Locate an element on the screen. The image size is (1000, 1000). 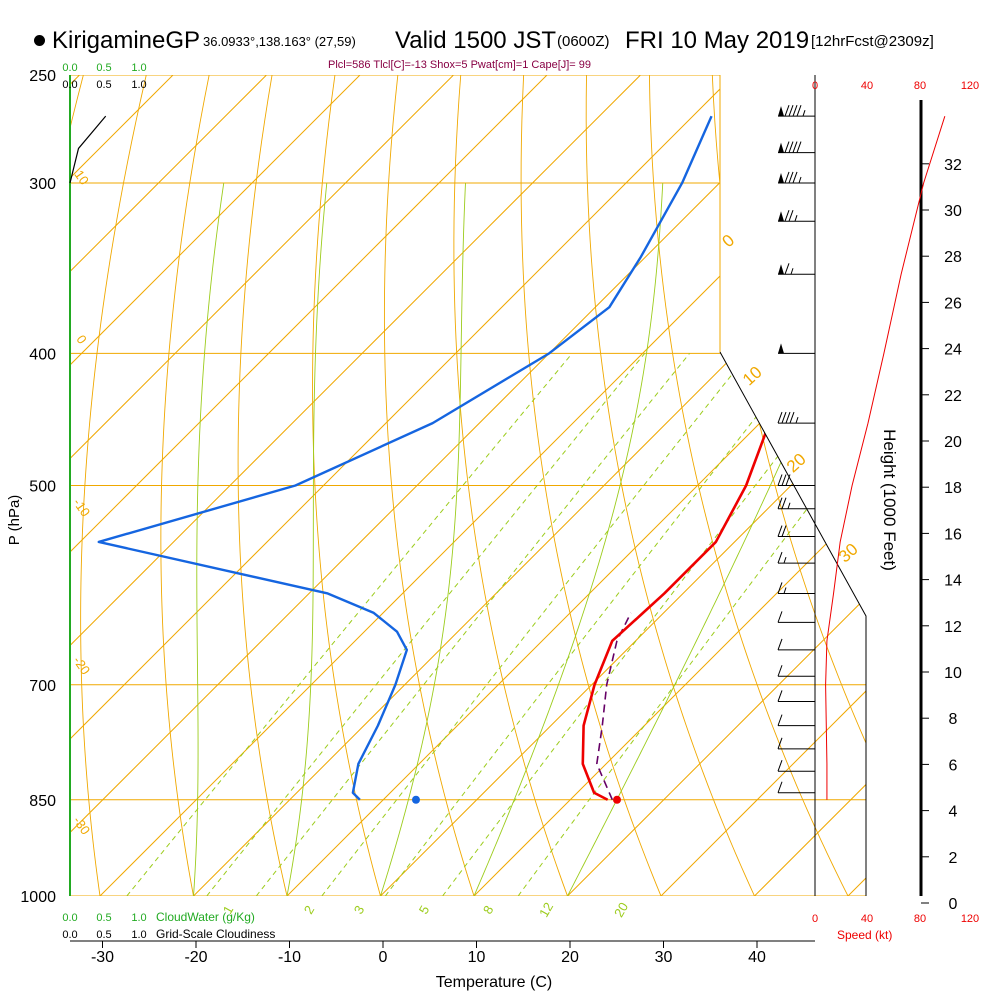
pressure-tick-label: 400 is located at coordinates (42, 354).